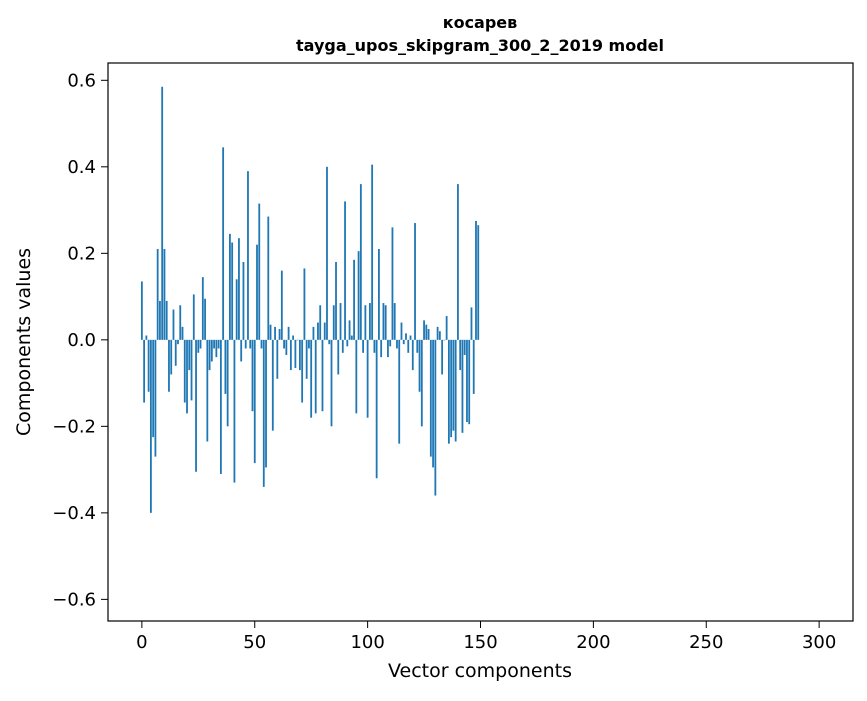  What do you see at coordinates (141, 642) in the screenshot?
I see `x-tick-label: 0` at bounding box center [141, 642].